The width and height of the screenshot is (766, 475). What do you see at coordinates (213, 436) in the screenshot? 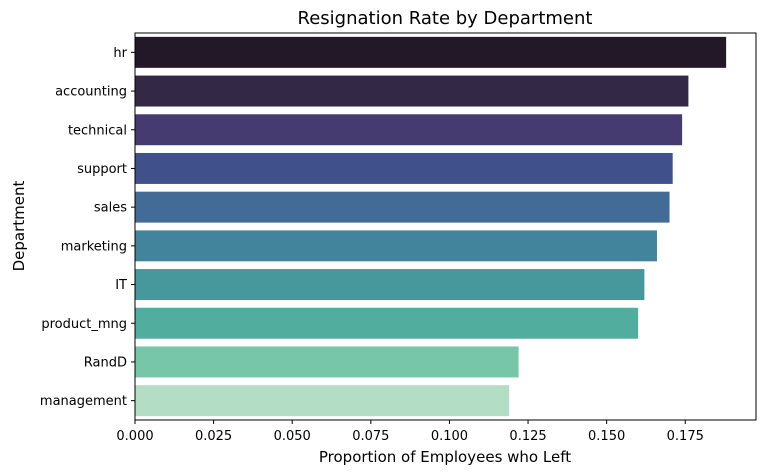
I see `x-tick-label: 0.025` at bounding box center [213, 436].